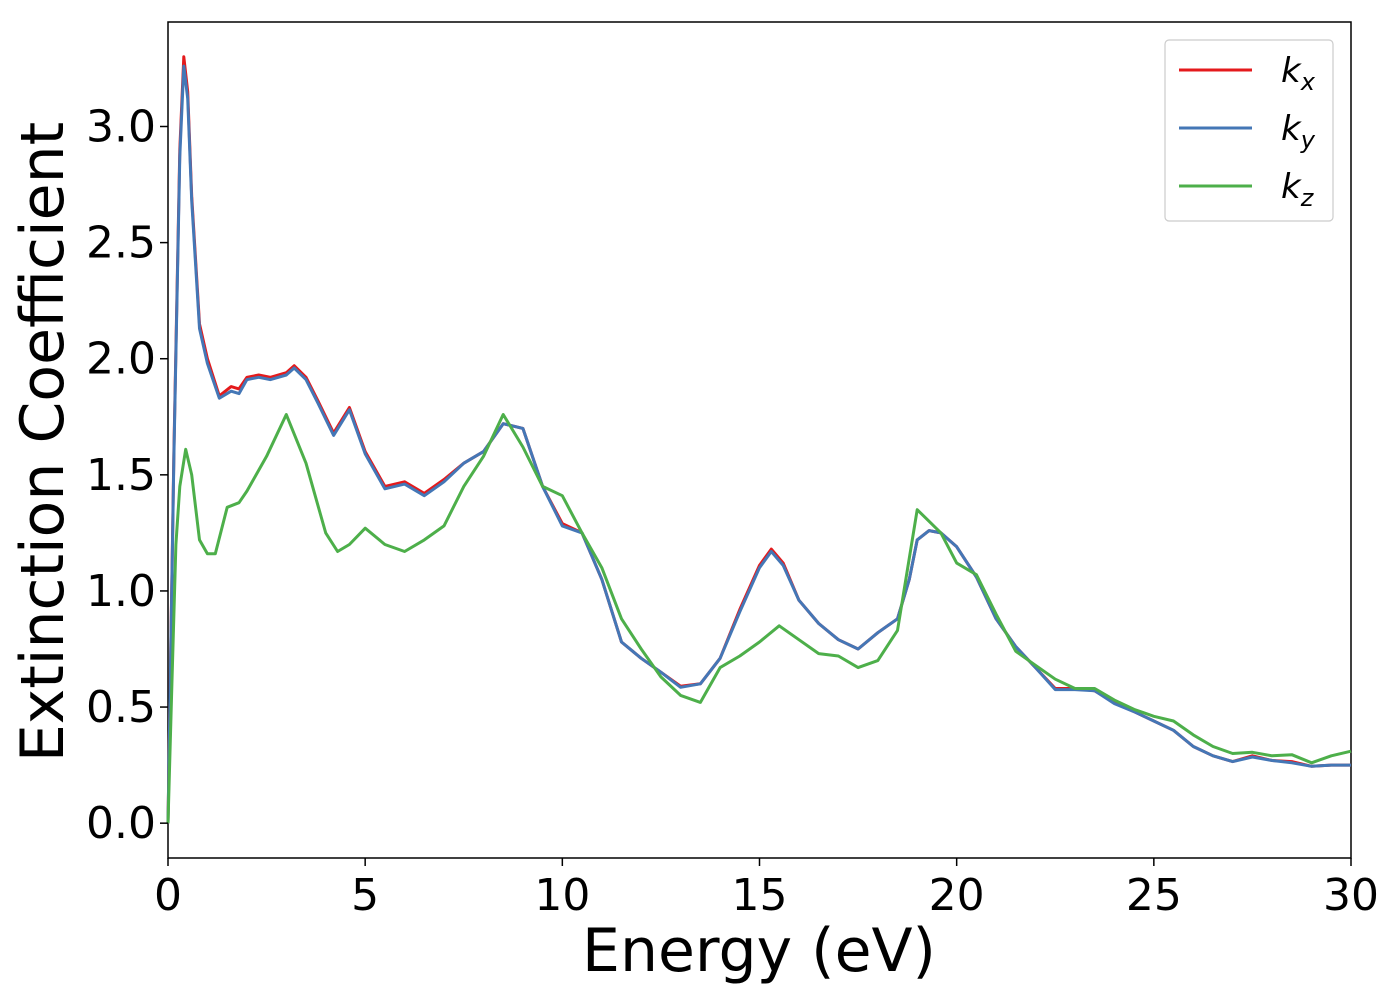 The image size is (1400, 1000). Describe the element at coordinates (121, 591) in the screenshot. I see `y-tick-label: 1.0` at that location.